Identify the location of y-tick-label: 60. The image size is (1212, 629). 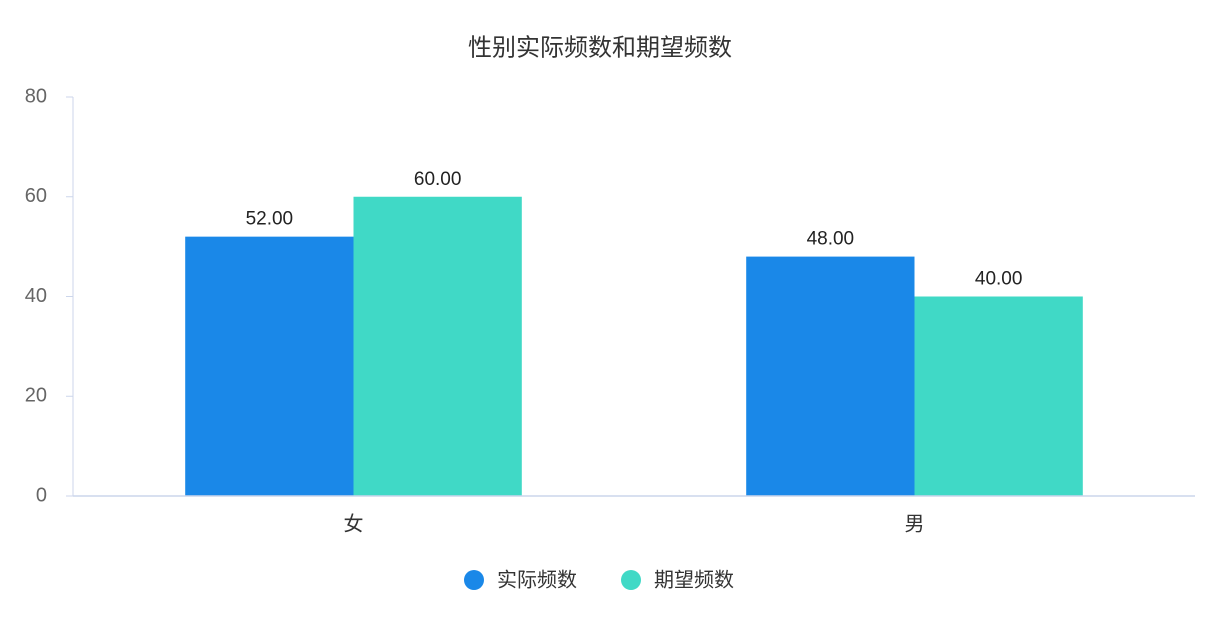
(36, 196).